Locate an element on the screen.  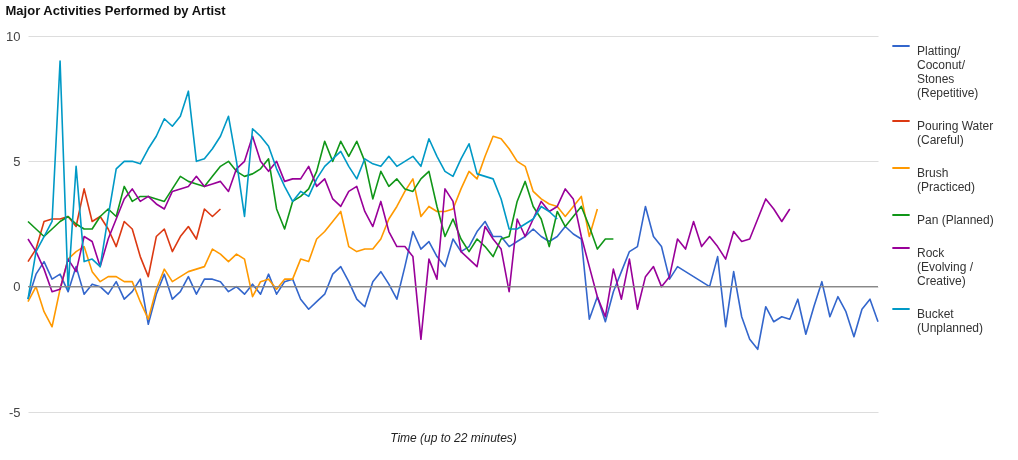
legend-label: Rock (Evolving / Creative) is located at coordinates (945, 267).